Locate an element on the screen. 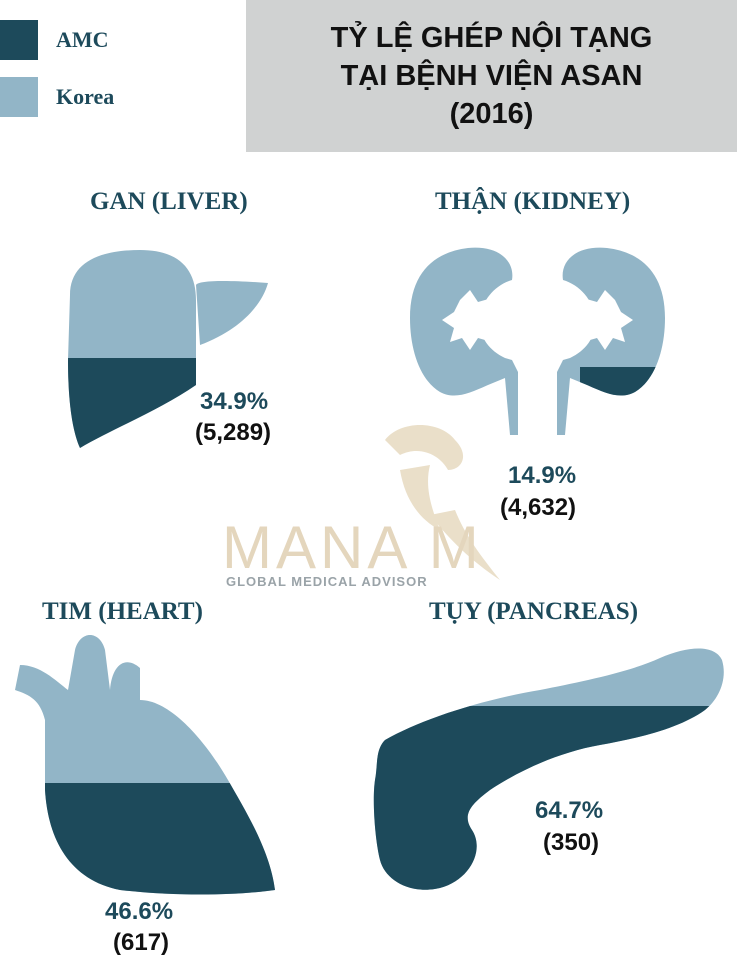  pancreas-shape is located at coordinates (548, 769).